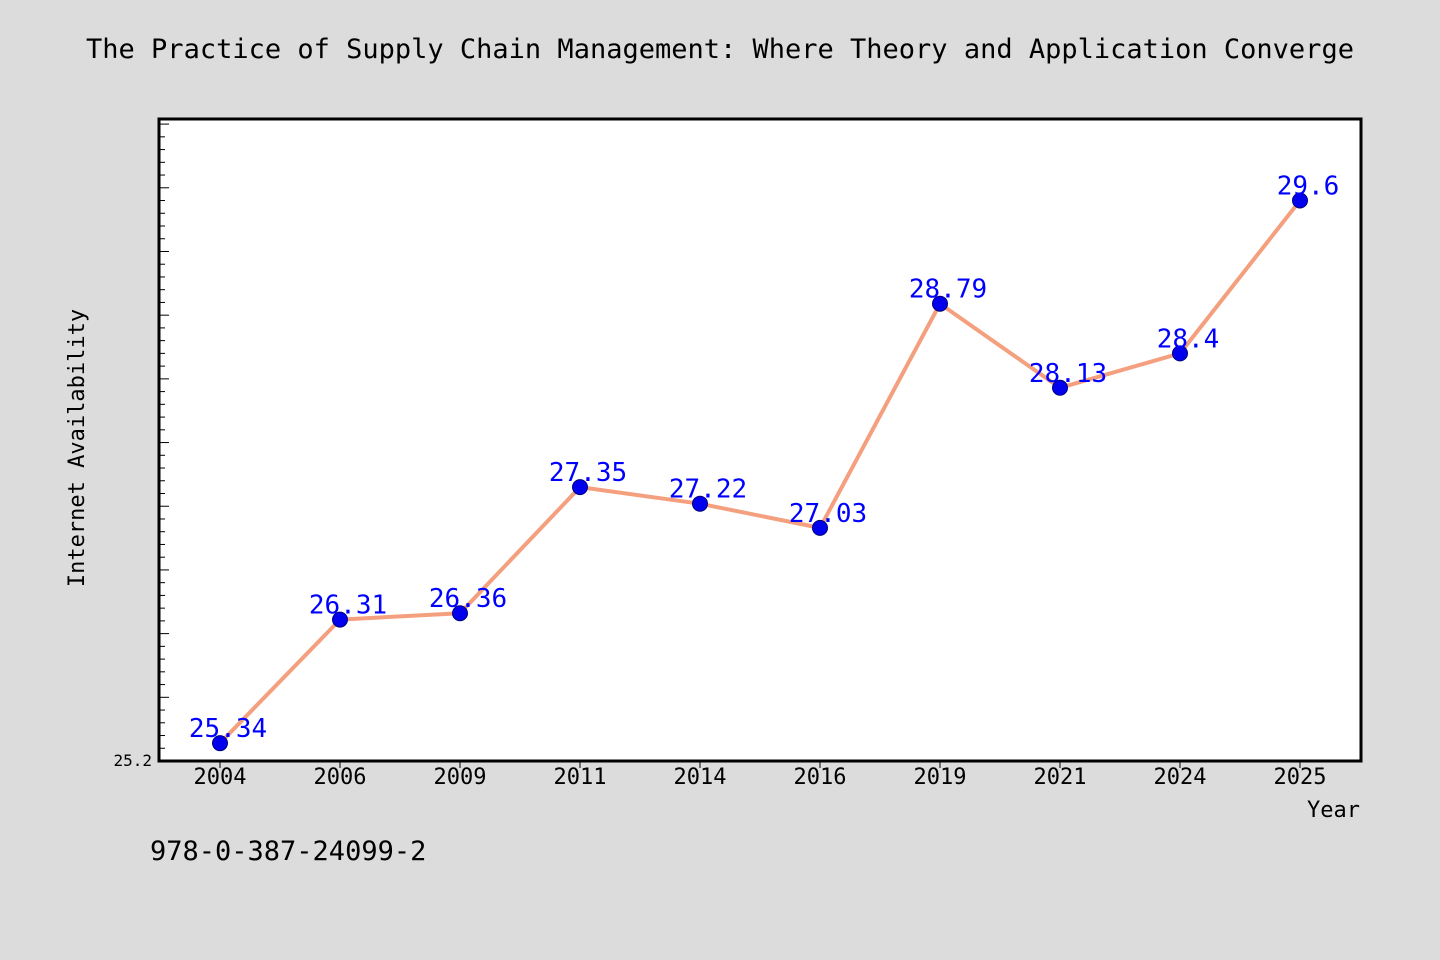 The height and width of the screenshot is (960, 1440). What do you see at coordinates (948, 290) in the screenshot?
I see `data-label: 28.79` at bounding box center [948, 290].